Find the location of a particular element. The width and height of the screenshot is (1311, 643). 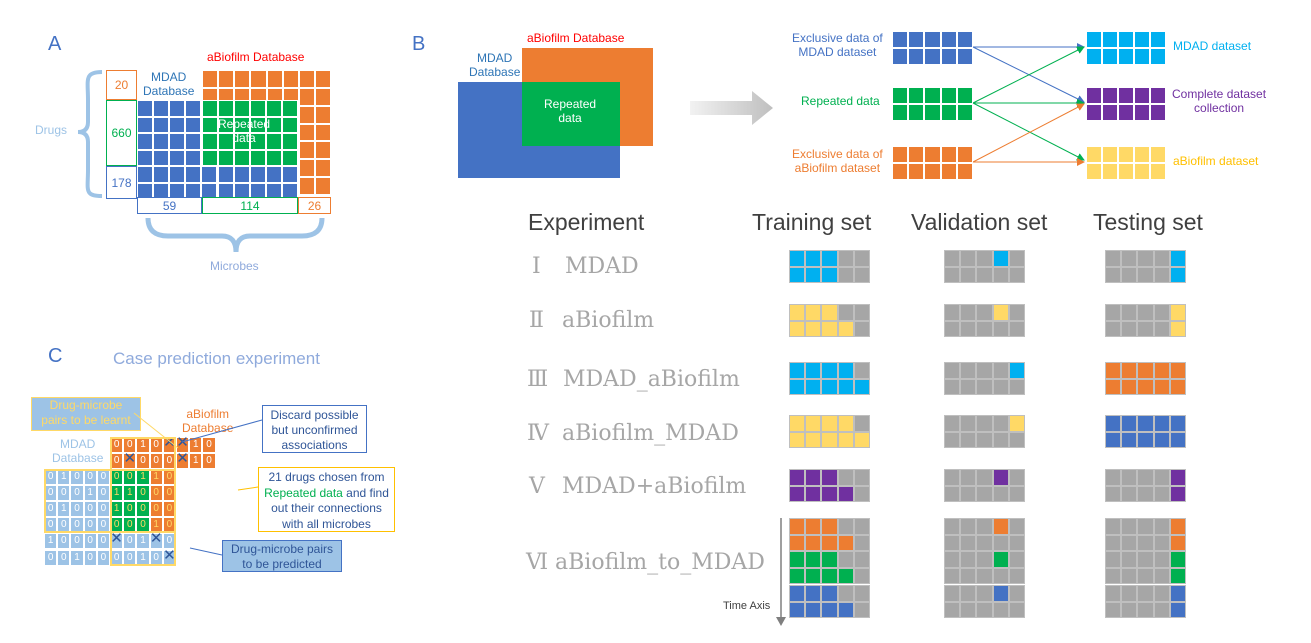

panel-c-mdad-label: MDAD Database is located at coordinates (78, 451).